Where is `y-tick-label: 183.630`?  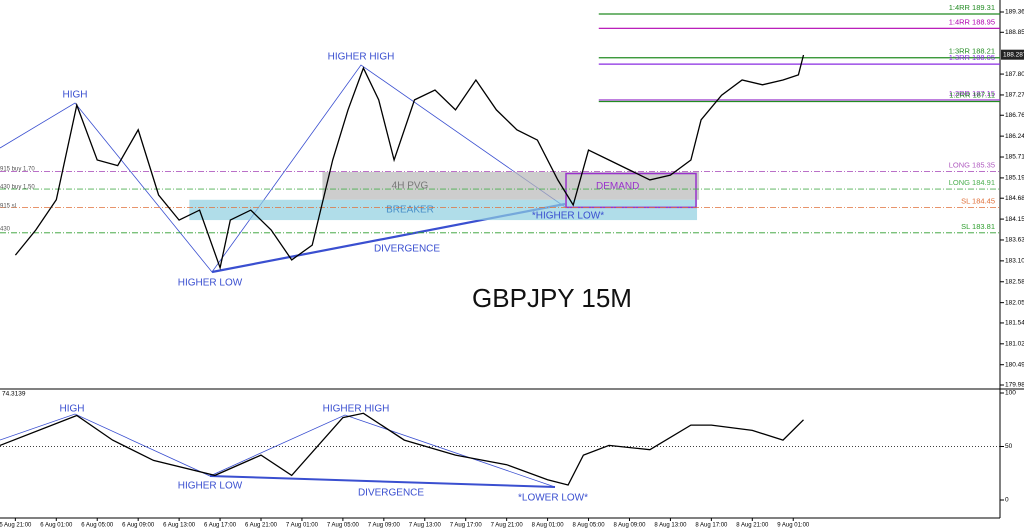
y-tick-label: 183.630 is located at coordinates (1014, 240).